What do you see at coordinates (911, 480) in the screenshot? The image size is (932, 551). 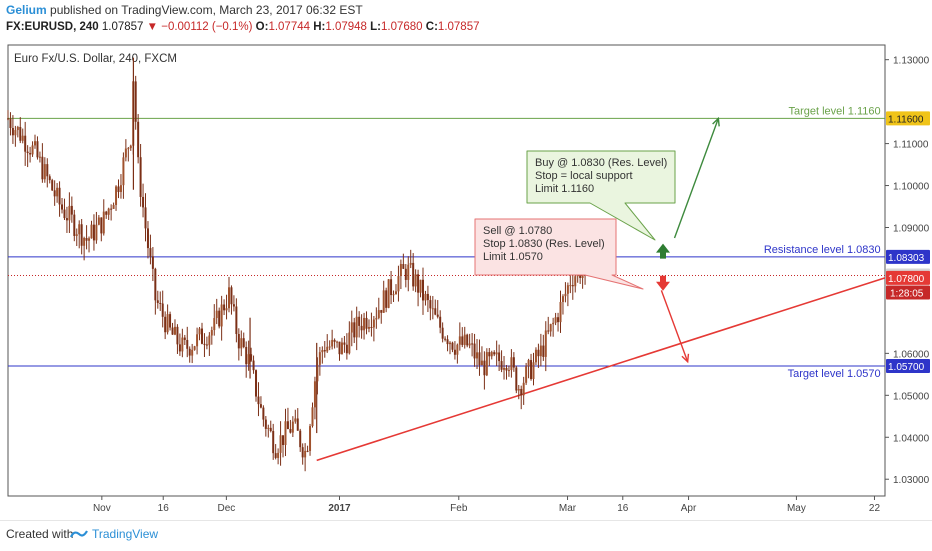 I see `y-tick-label: 1.03000` at bounding box center [911, 480].